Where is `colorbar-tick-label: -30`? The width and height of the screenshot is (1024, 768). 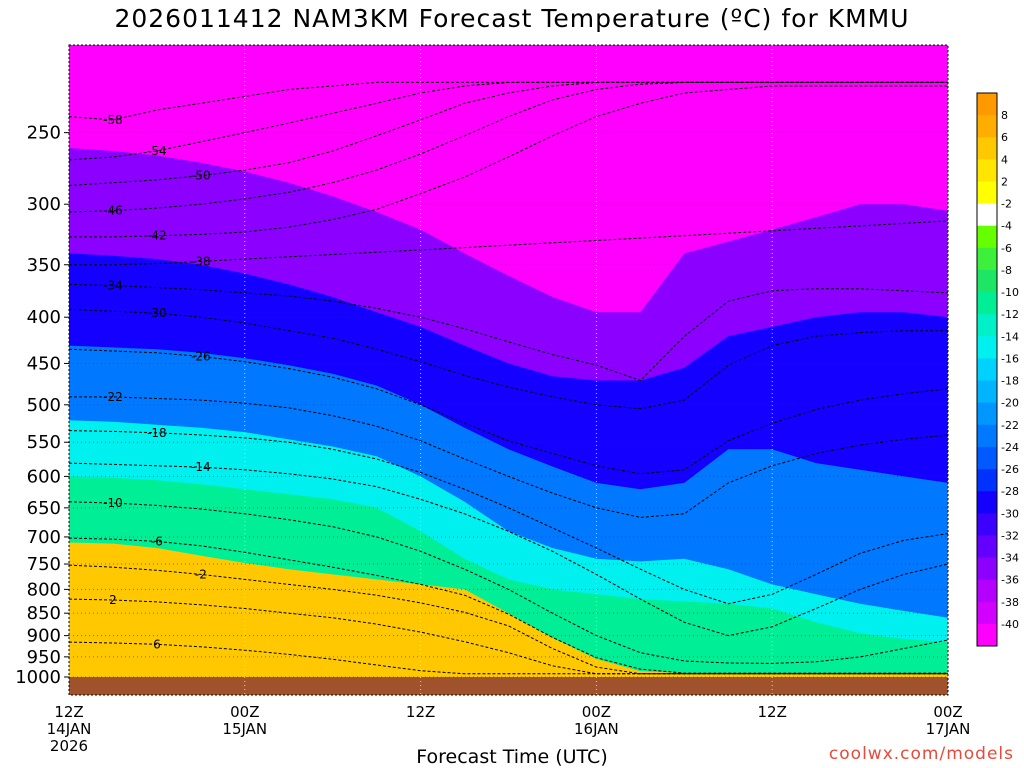
colorbar-tick-label: -30 is located at coordinates (1010, 513).